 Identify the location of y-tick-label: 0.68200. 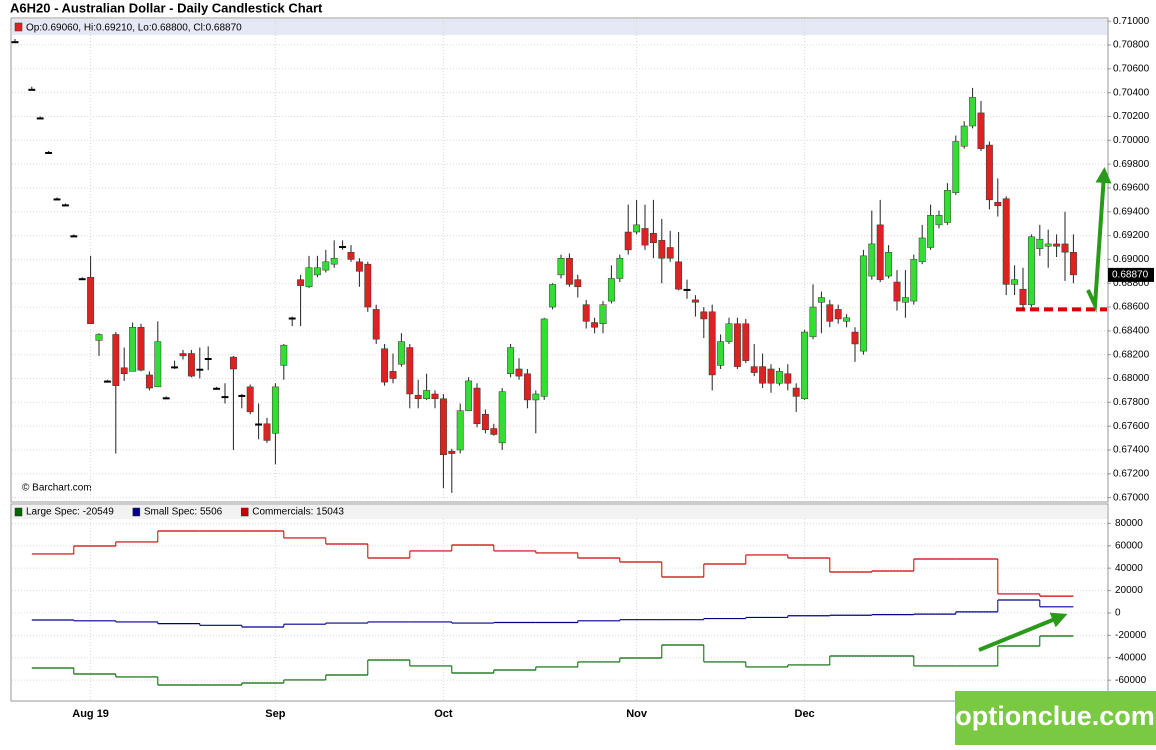
(1131, 354).